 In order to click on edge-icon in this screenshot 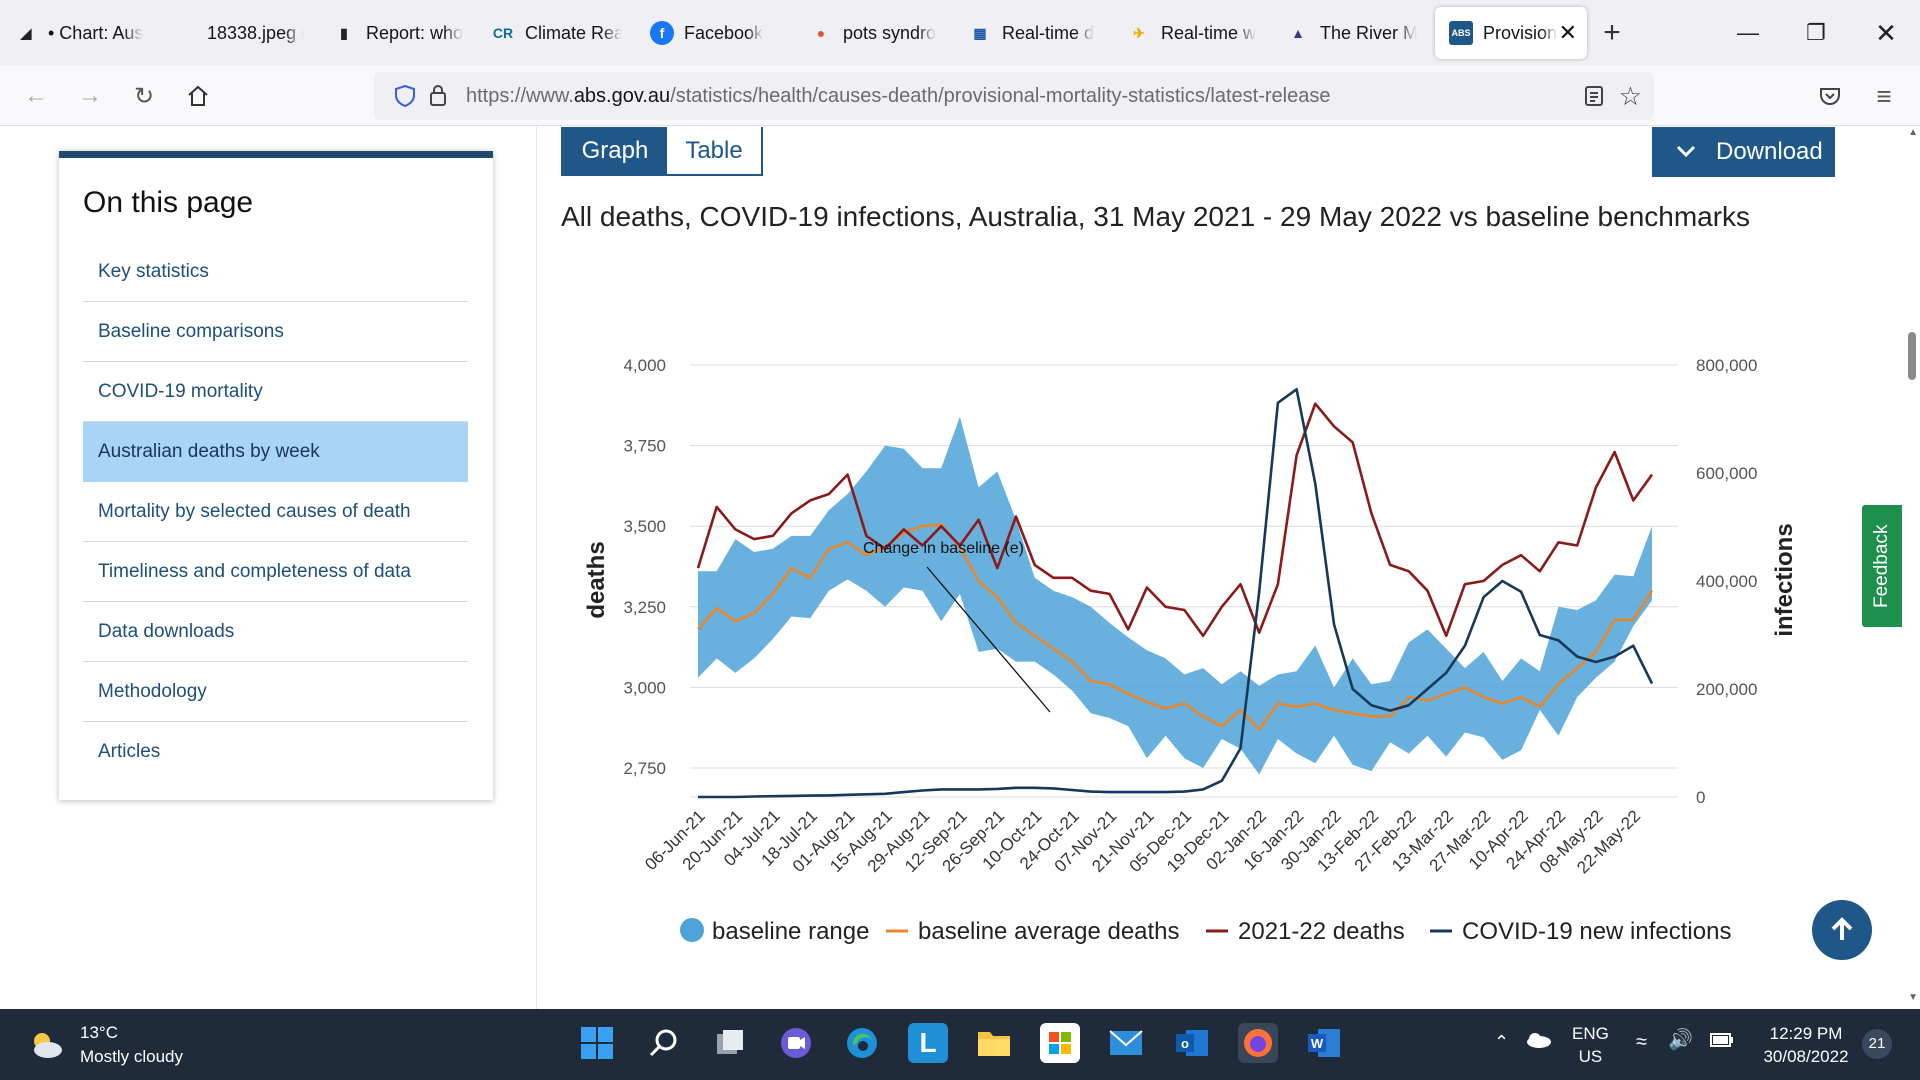, I will do `click(862, 1043)`.